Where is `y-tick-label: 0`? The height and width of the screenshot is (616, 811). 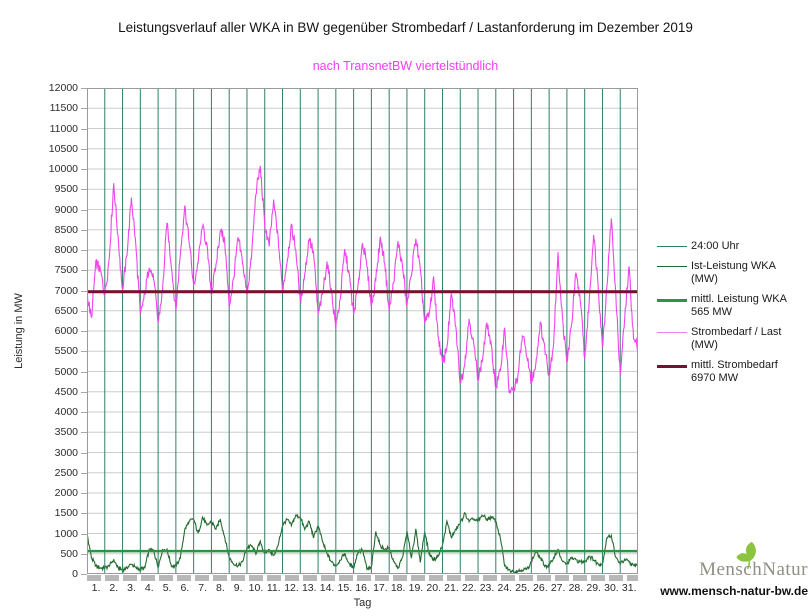 y-tick-label: 0 is located at coordinates (75, 574).